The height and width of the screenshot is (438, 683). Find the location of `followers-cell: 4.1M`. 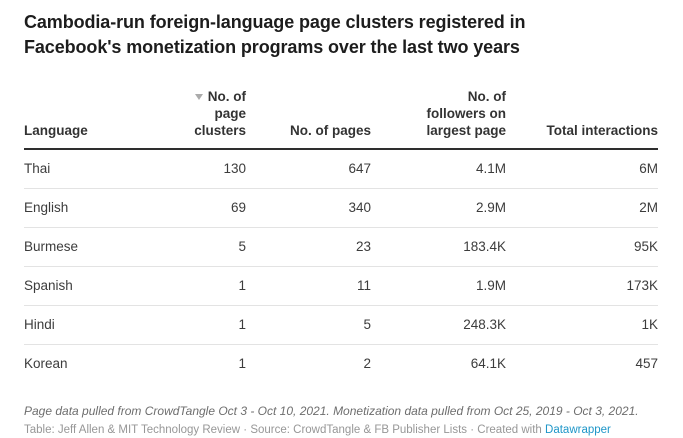

followers-cell: 4.1M is located at coordinates (438, 169).